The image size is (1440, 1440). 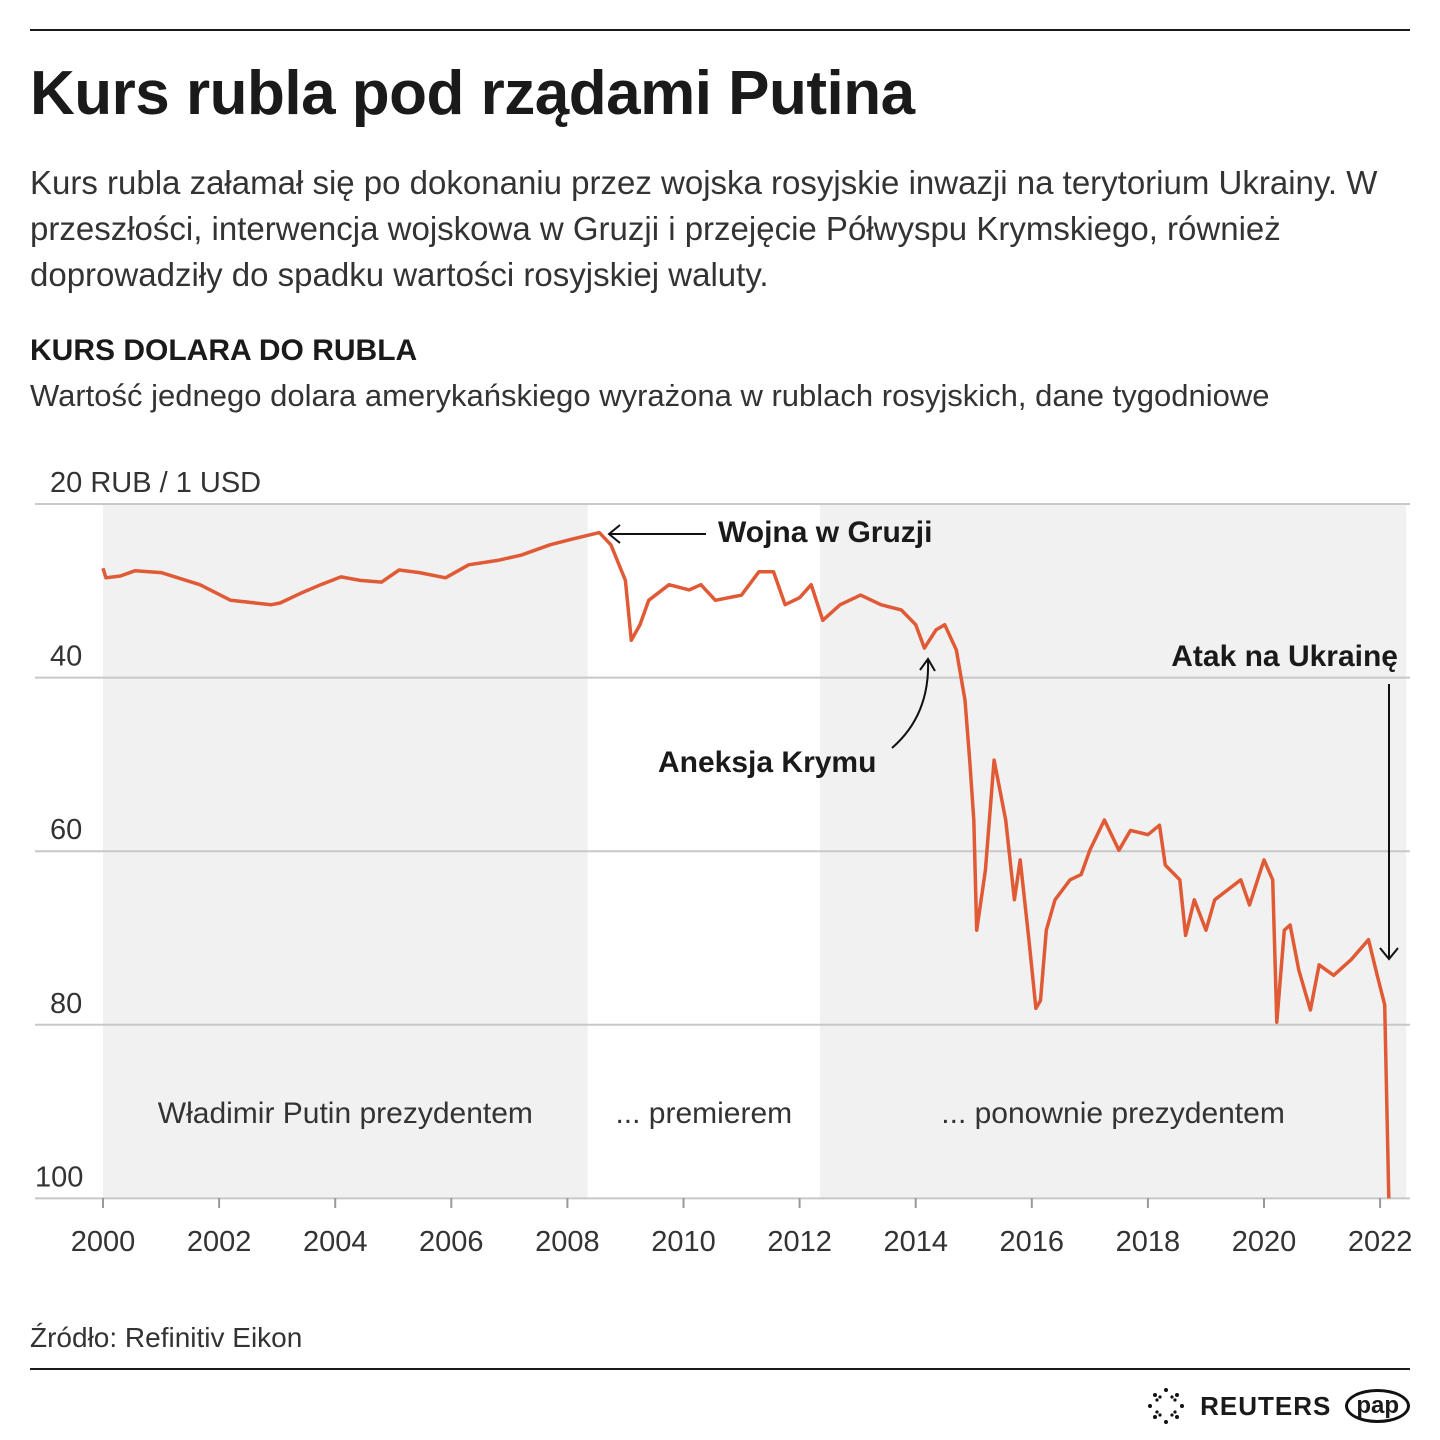 I want to click on x-tick-label: 2022, so click(x=1380, y=1242).